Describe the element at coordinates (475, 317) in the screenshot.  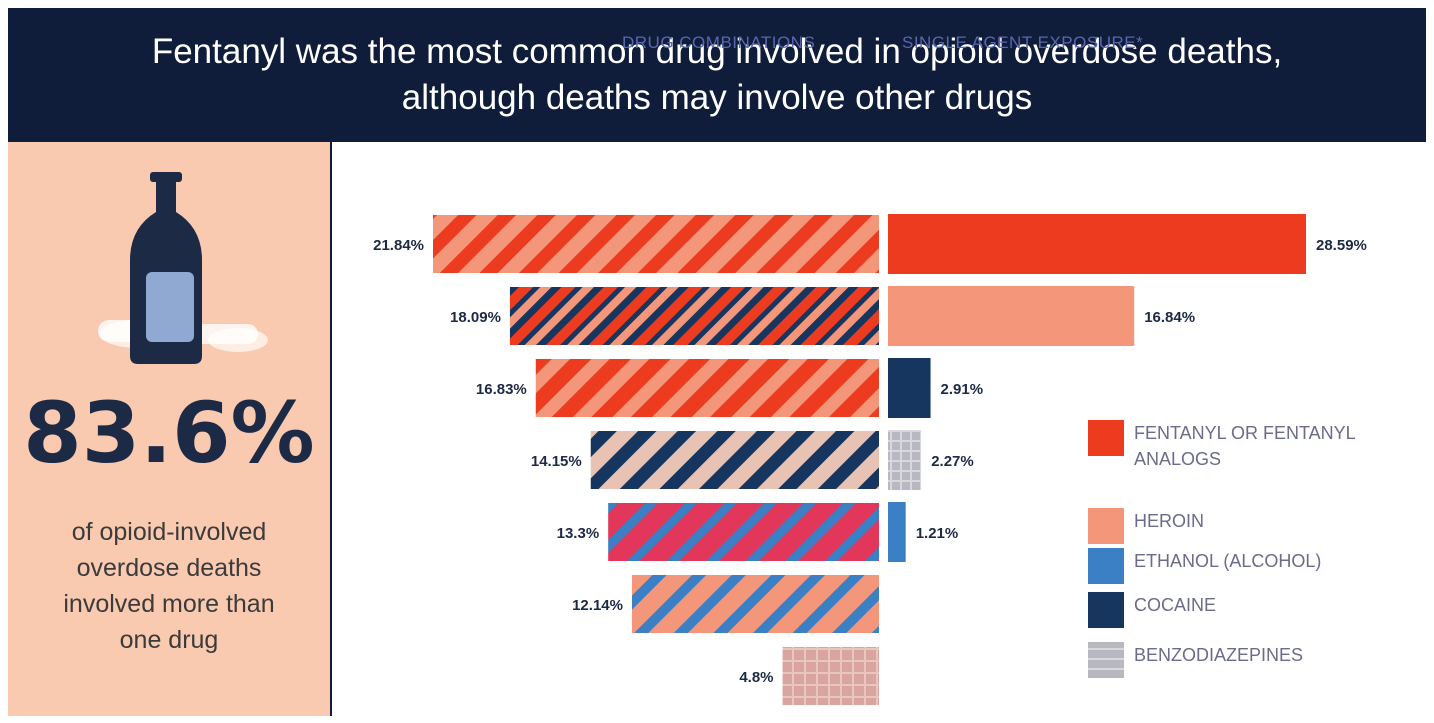
I see `combination-label: 18.09%` at that location.